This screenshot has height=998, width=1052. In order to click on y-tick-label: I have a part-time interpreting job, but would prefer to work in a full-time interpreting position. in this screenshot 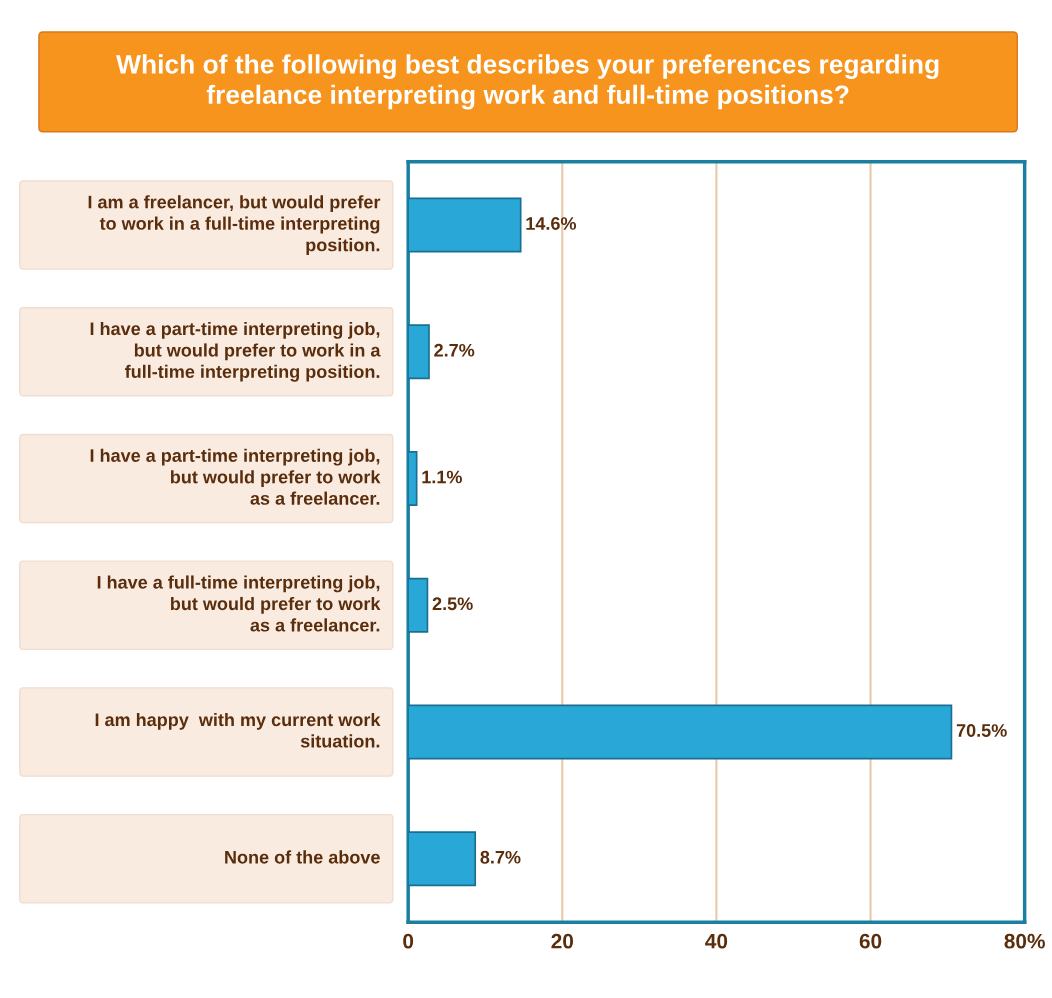, I will do `click(235, 351)`.